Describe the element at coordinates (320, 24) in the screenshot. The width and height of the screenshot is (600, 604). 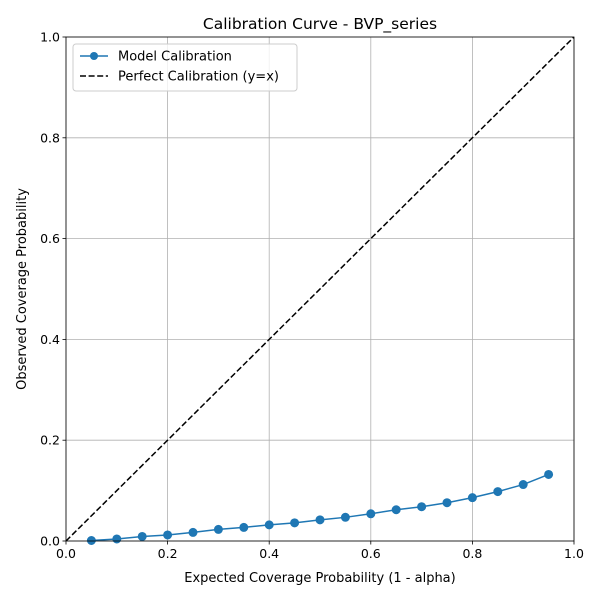
I see `chart-title: Calibration Curve - BVP_series` at that location.